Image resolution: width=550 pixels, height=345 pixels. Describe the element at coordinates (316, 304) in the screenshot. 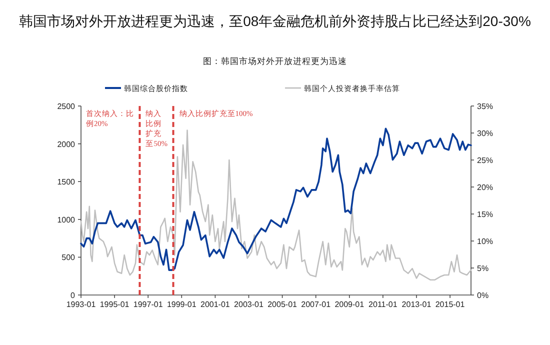

I see `x-tick-label: 2007-01` at that location.